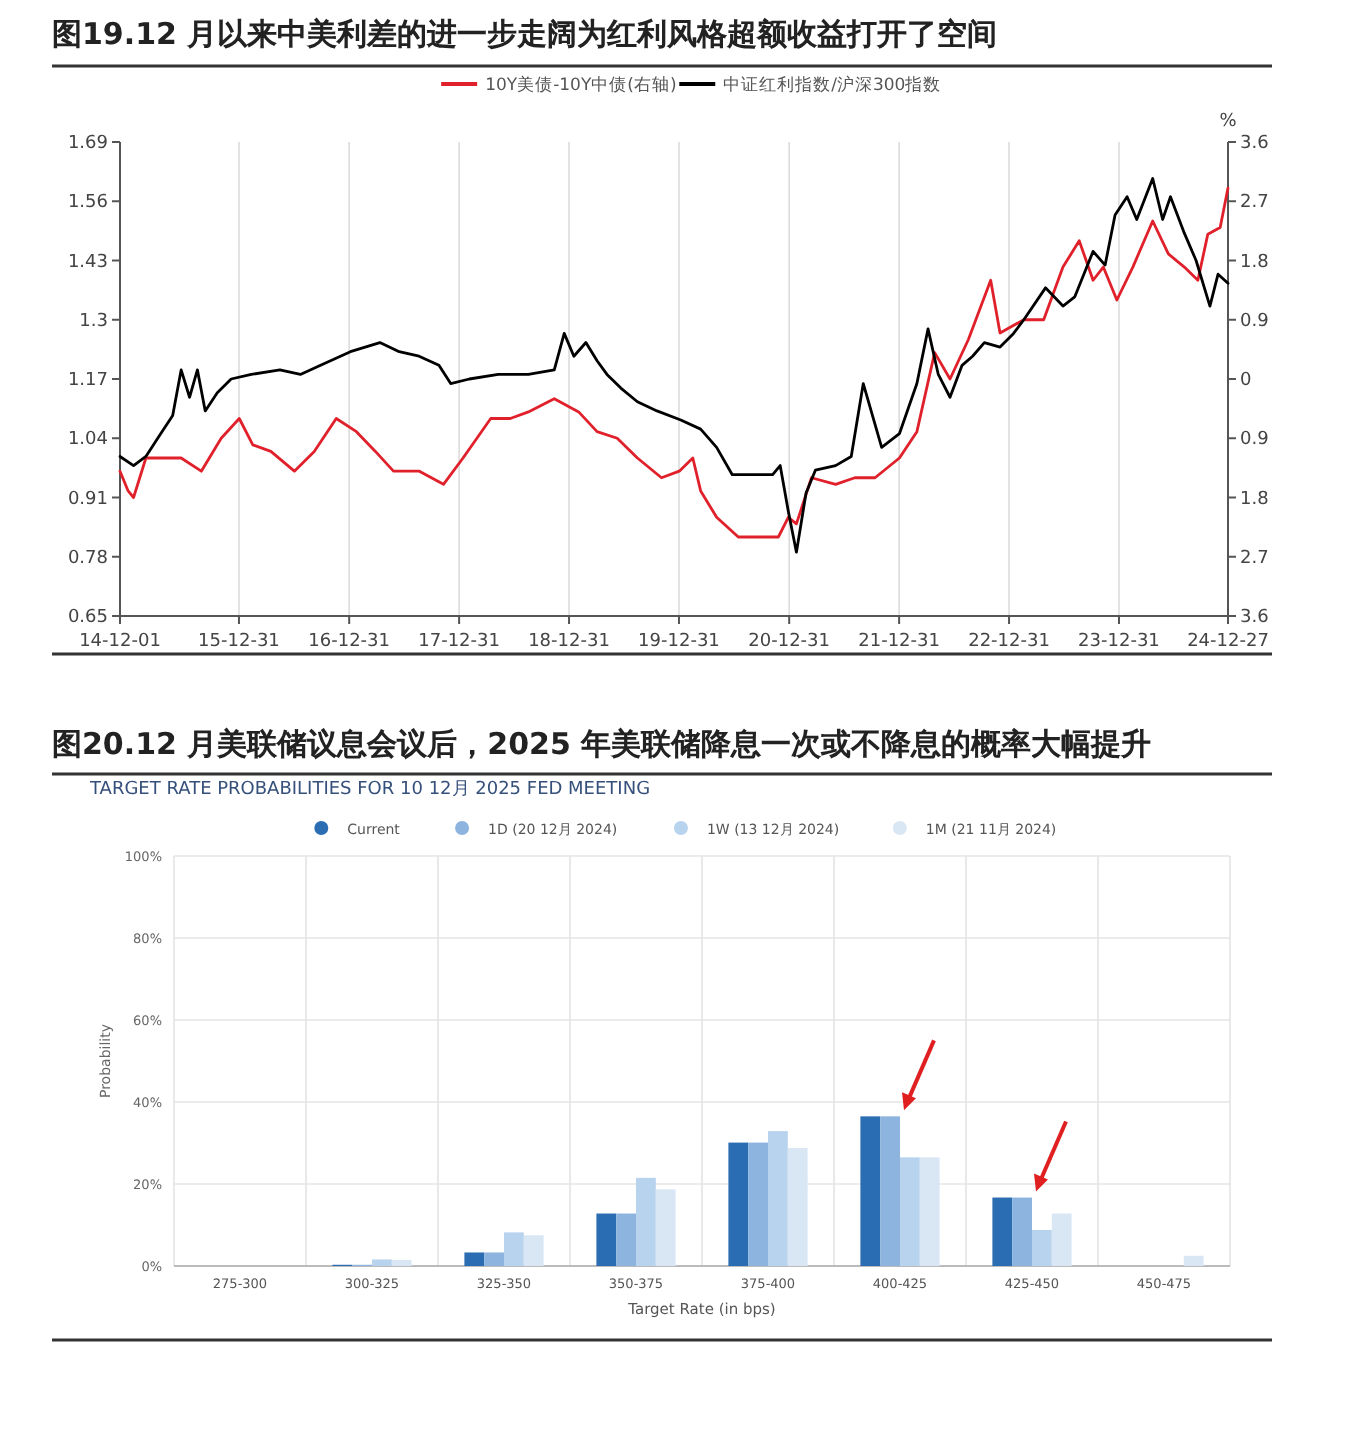  What do you see at coordinates (1246, 381) in the screenshot?
I see `y2-tick-label: 0` at bounding box center [1246, 381].